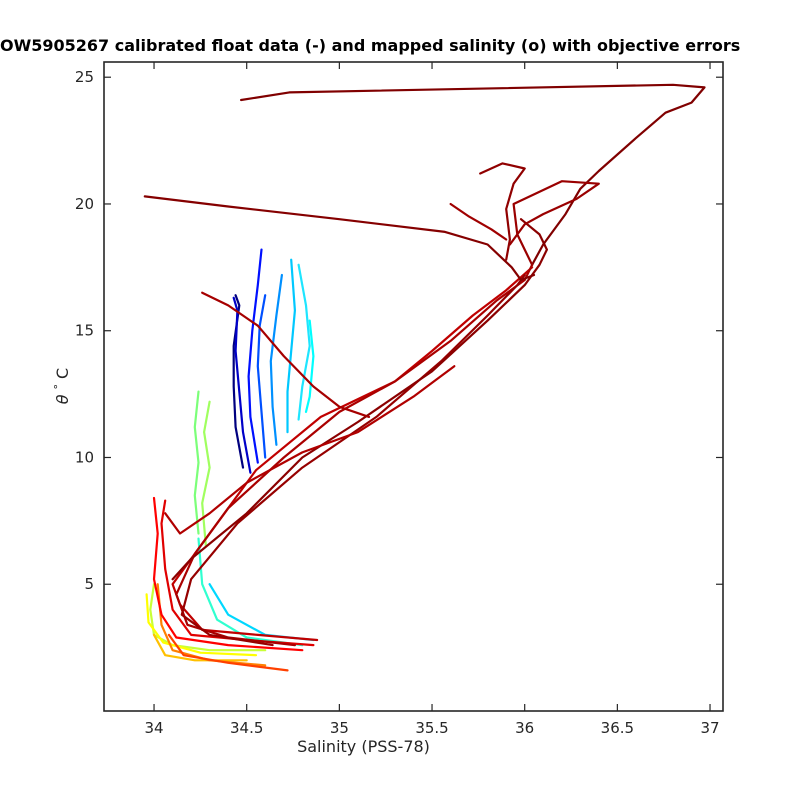  What do you see at coordinates (84, 204) in the screenshot?
I see `y-tick-label: 20` at bounding box center [84, 204].